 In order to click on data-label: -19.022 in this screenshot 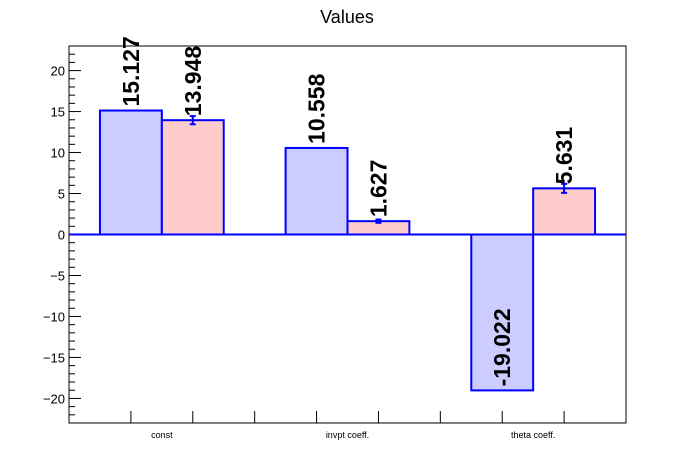, I will do `click(502, 347)`.